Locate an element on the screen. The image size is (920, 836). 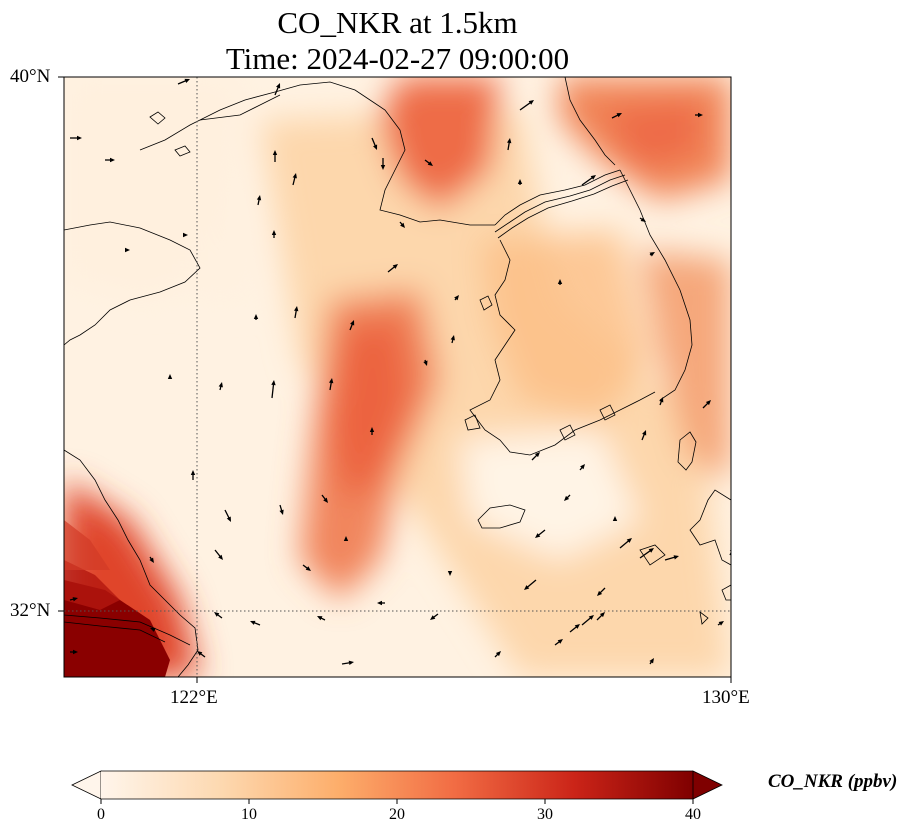
colorbar-min-extend is located at coordinates (86, 785).